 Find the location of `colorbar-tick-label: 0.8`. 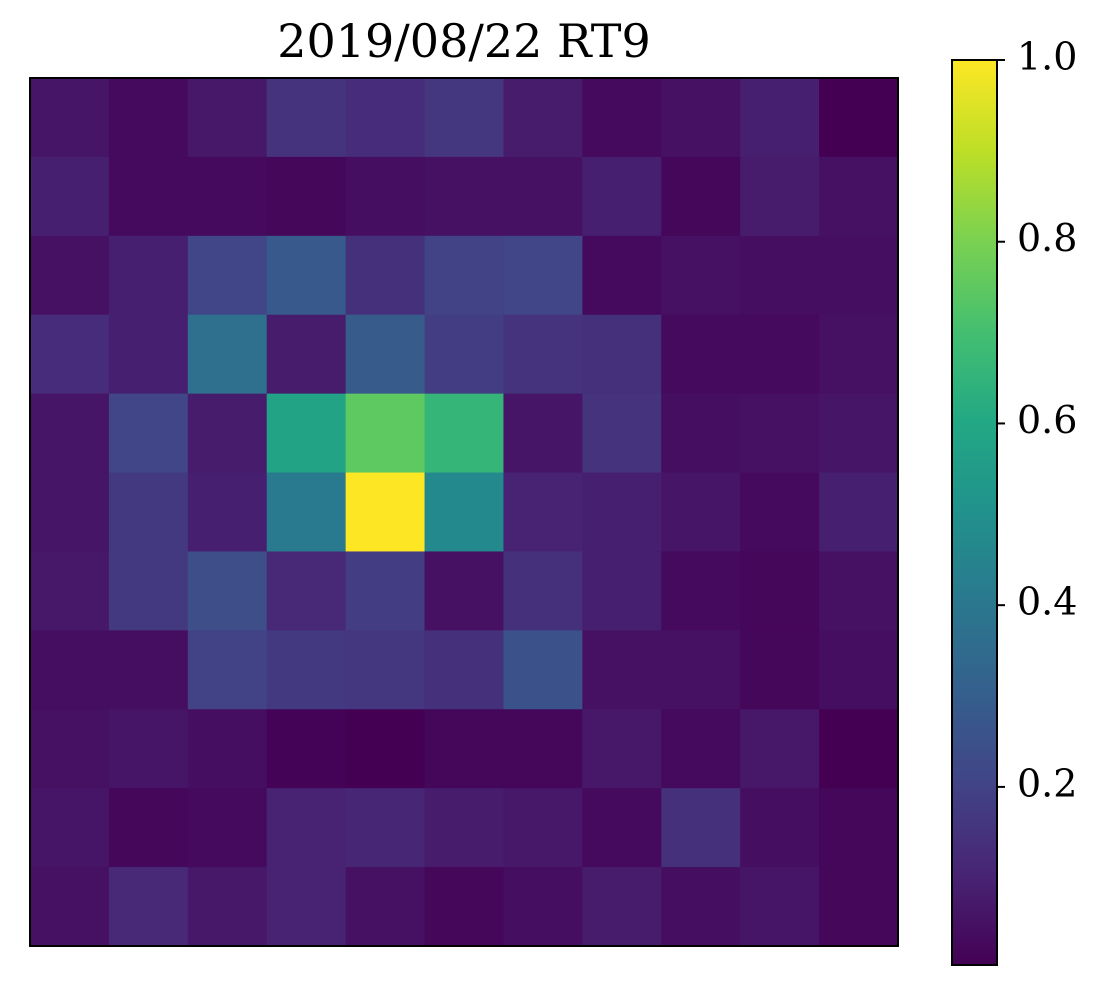

colorbar-tick-label: 0.8 is located at coordinates (1047, 238).